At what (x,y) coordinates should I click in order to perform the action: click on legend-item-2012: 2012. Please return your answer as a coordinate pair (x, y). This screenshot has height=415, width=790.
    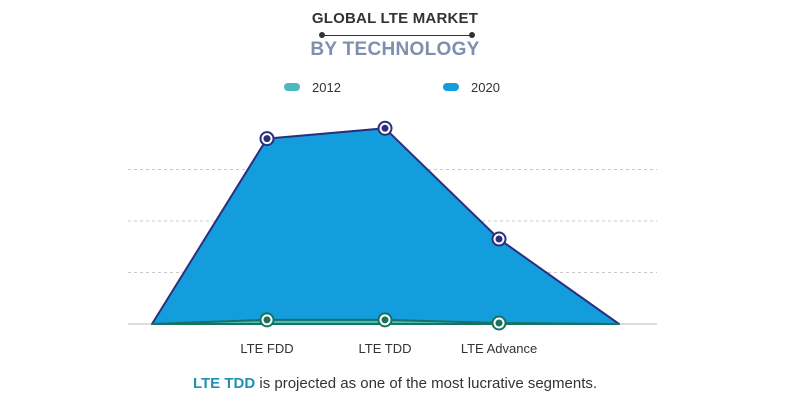
    Looking at the image, I should click on (312, 87).